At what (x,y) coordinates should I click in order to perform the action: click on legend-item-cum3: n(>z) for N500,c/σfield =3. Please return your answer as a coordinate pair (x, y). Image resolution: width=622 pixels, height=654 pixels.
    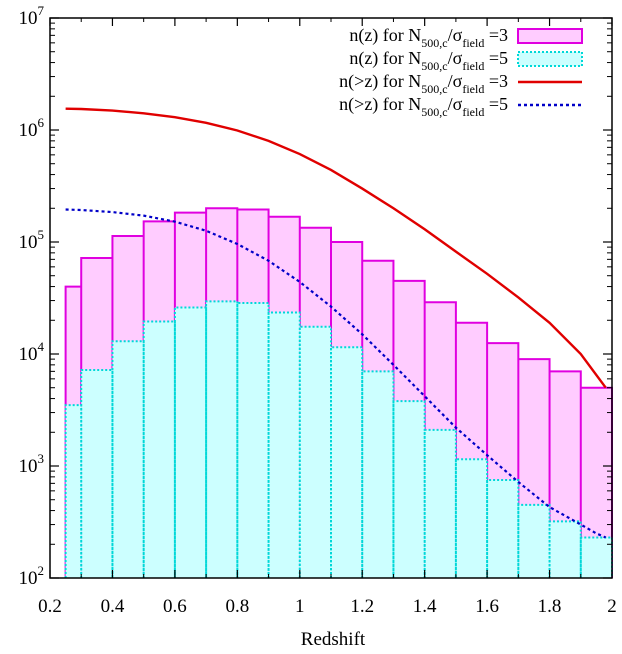
    Looking at the image, I should click on (460, 83).